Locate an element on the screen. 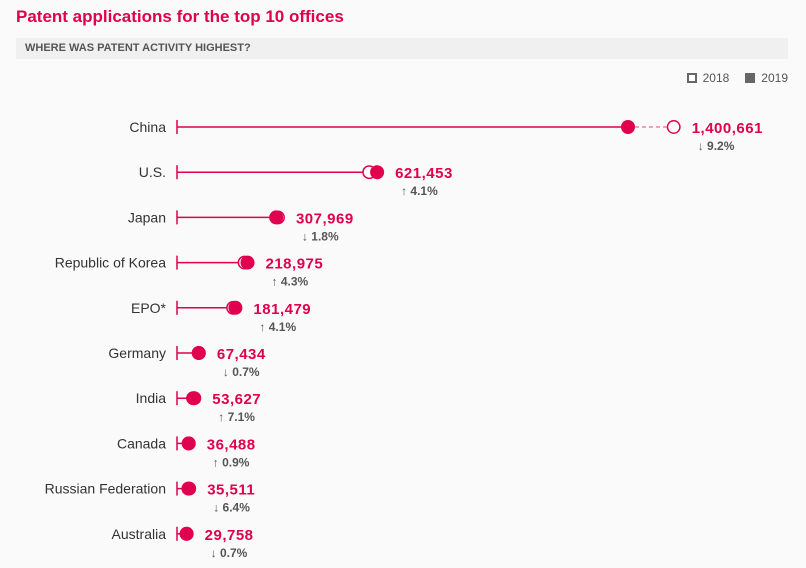 The width and height of the screenshot is (806, 568). row-russian-federation: Russian Federation 35,511 ↓ 6.4% is located at coordinates (150, 498).